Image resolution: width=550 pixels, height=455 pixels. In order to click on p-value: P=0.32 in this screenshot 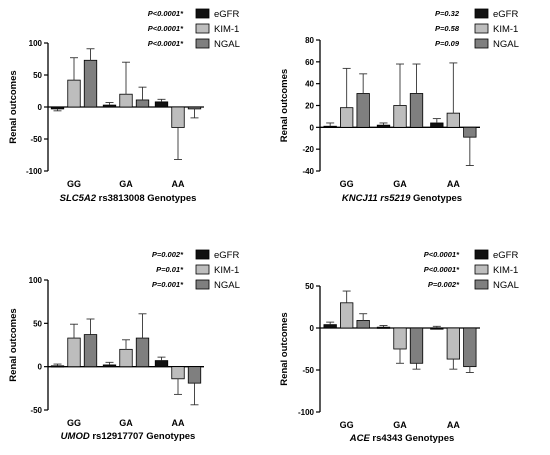, I will do `click(447, 13)`.